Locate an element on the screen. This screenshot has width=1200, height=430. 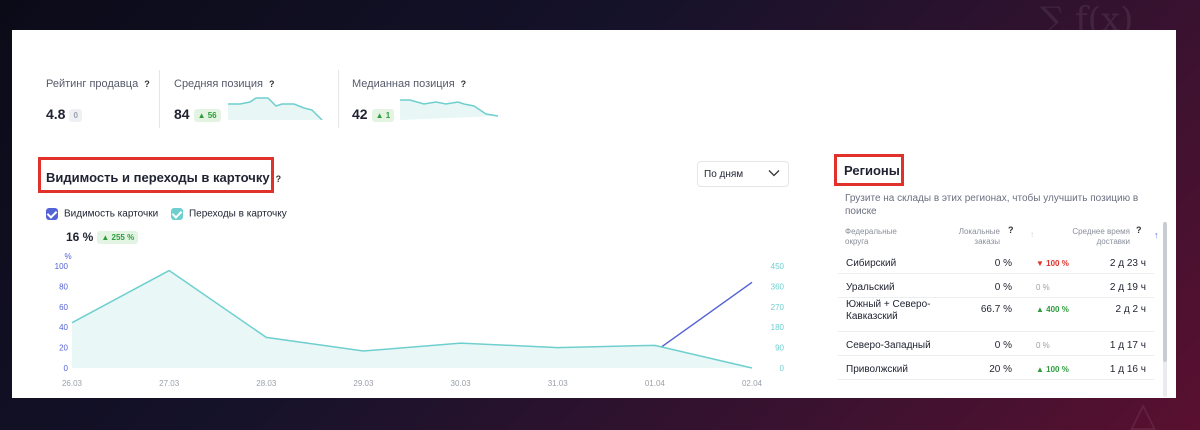
x-tick-label: 29.03 is located at coordinates (363, 383).